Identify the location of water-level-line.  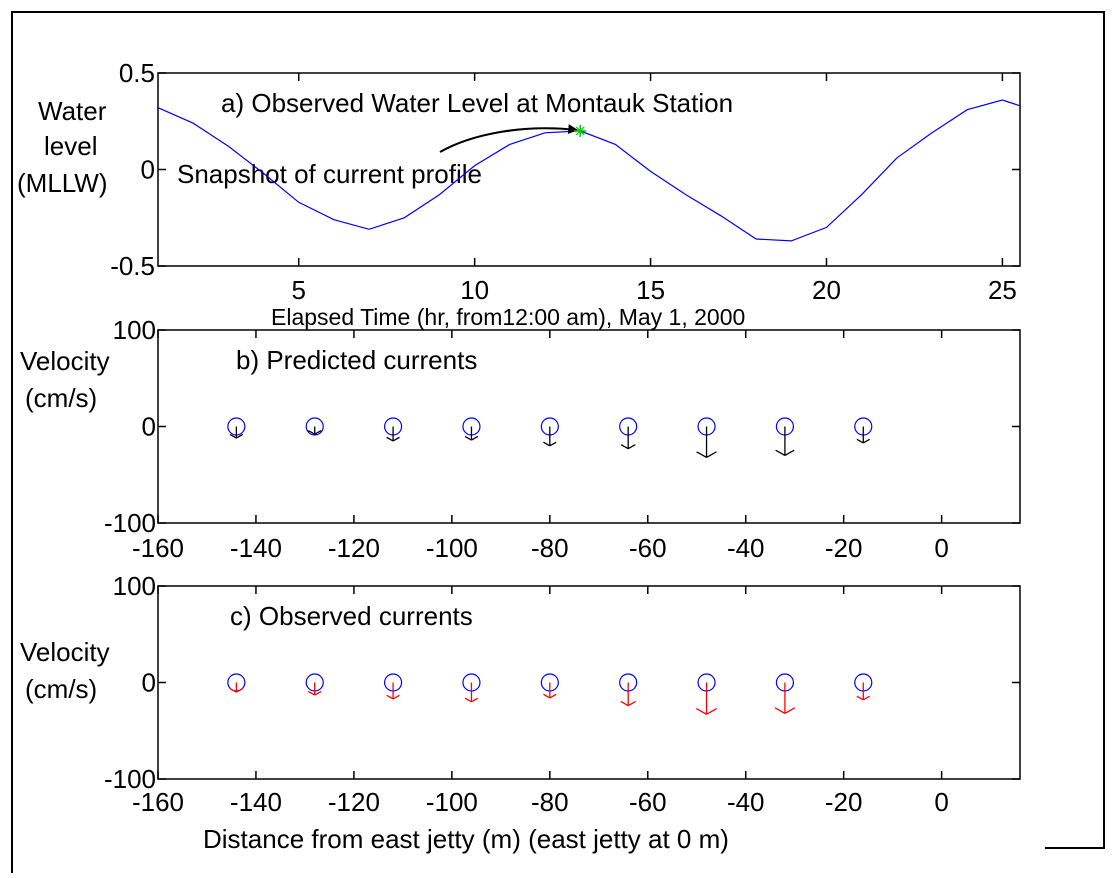
(589, 170).